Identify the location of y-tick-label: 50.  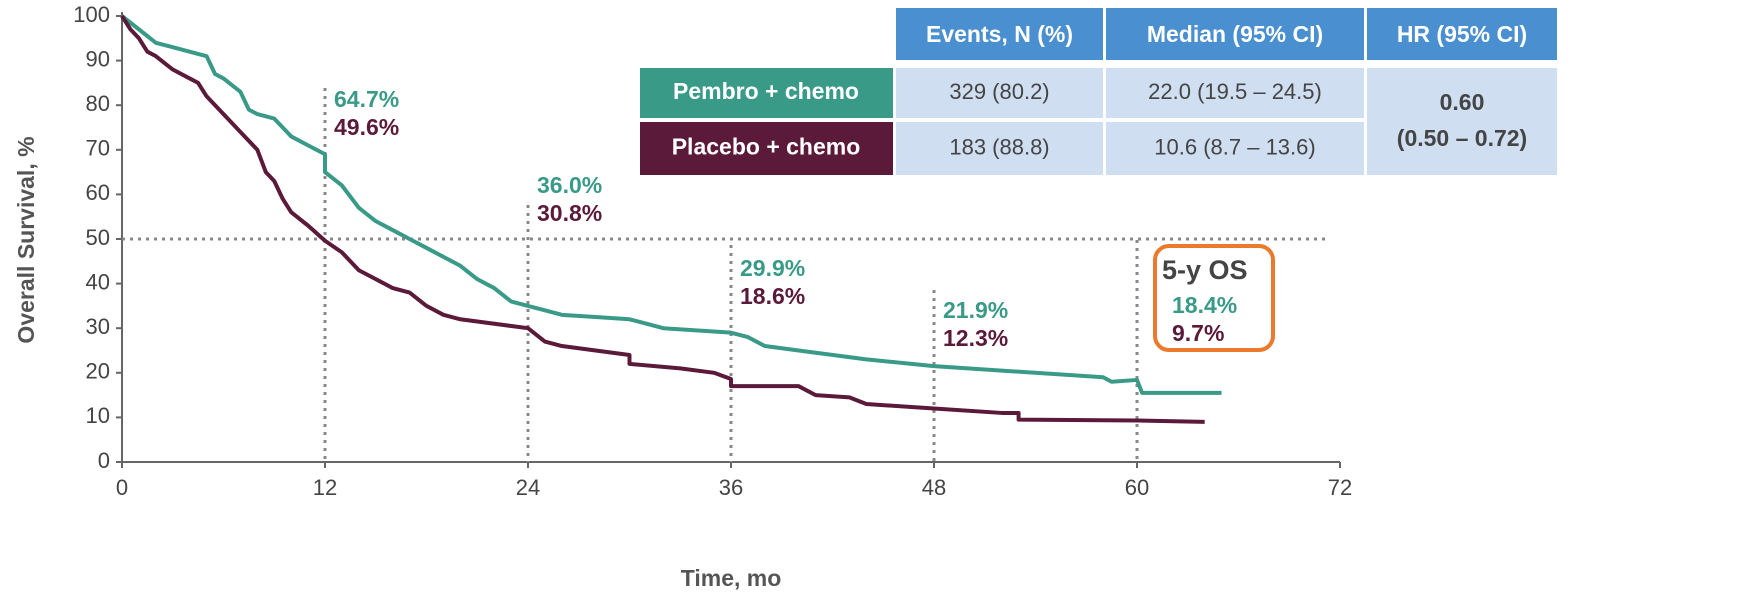
(98, 237).